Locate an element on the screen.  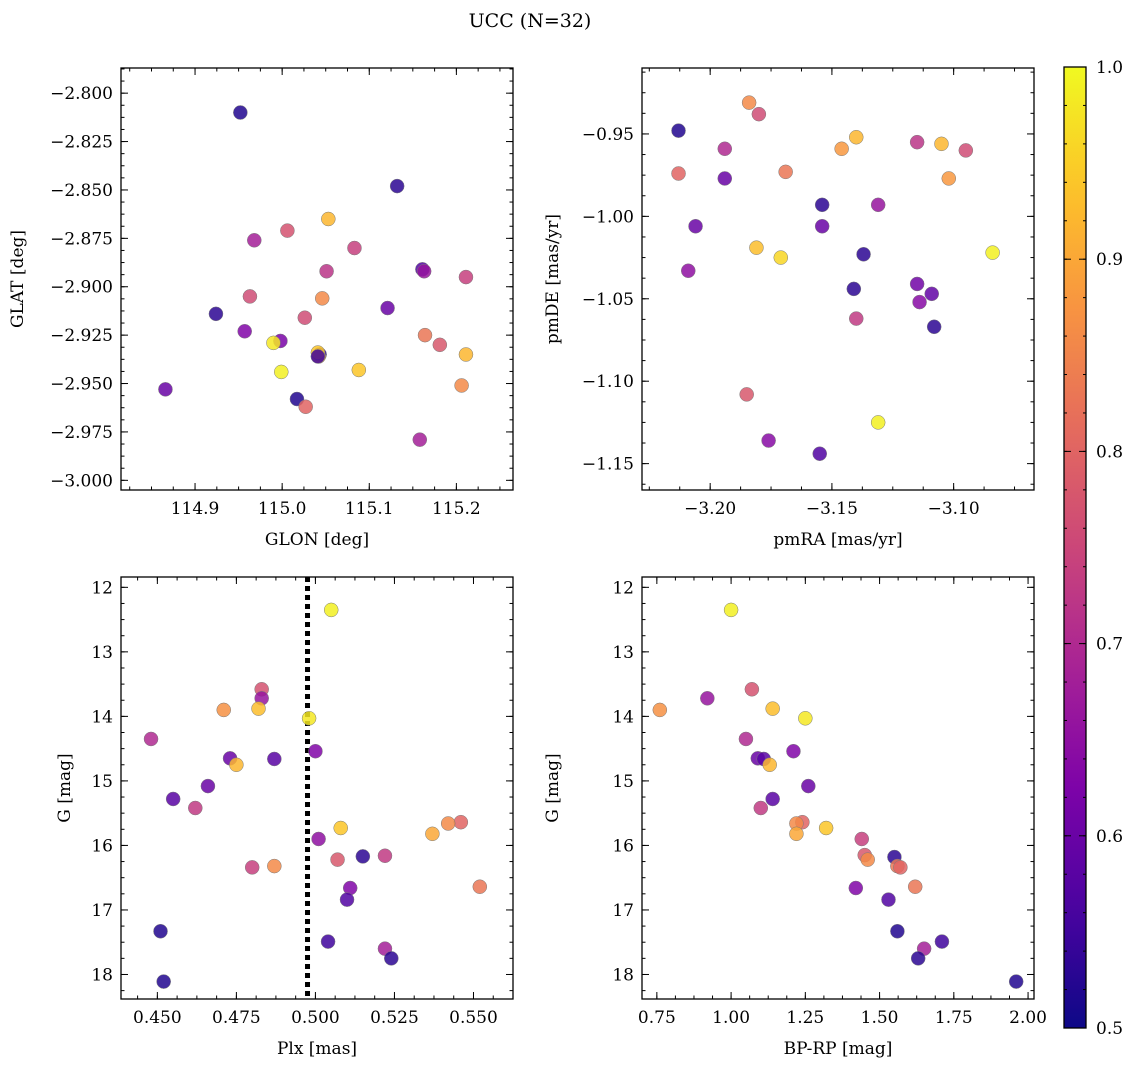
x-axis-label: Plx [mas] is located at coordinates (317, 1049).